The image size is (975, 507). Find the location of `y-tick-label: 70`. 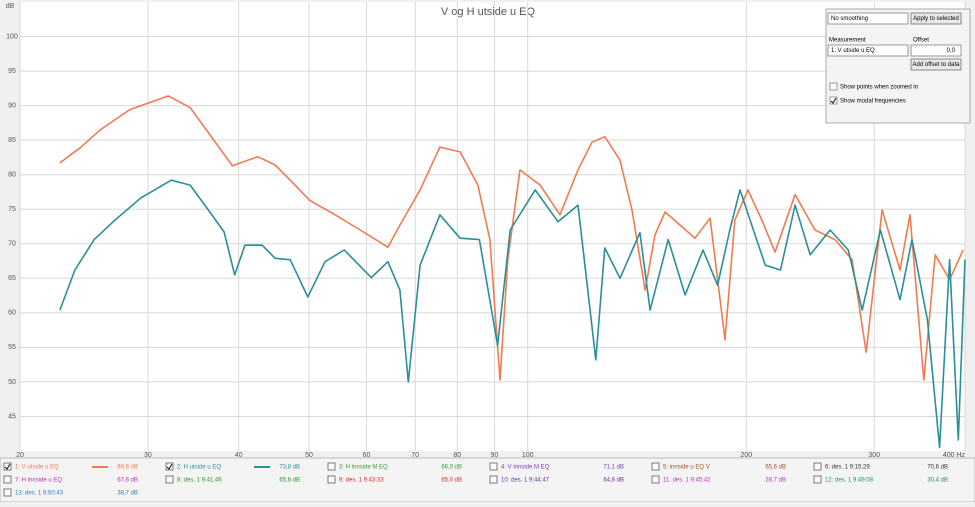

y-tick-label: 70 is located at coordinates (12, 244).